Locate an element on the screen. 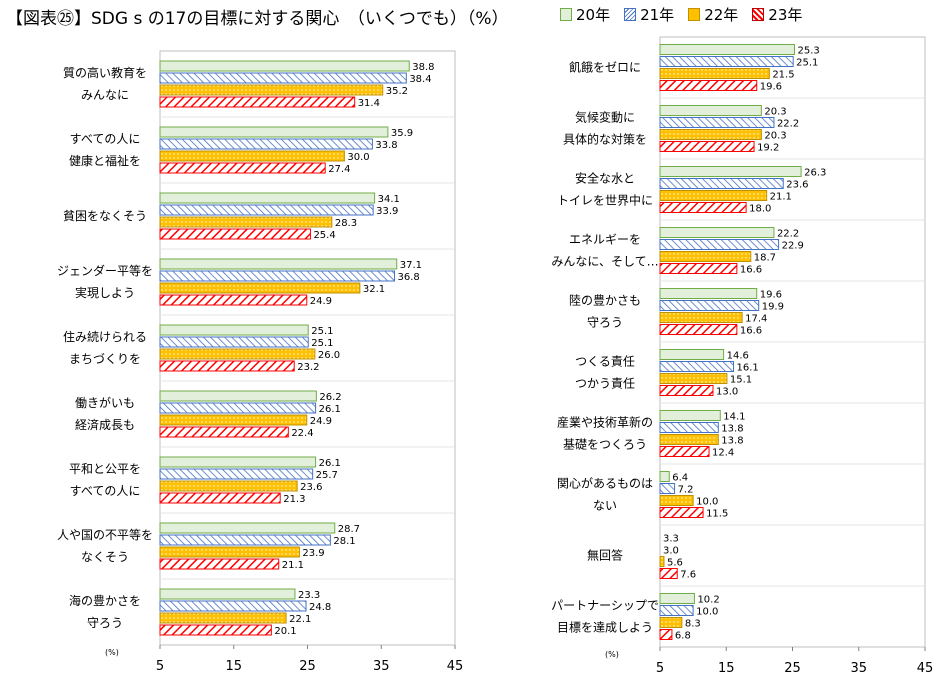 The width and height of the screenshot is (950, 689). data-label: 34.1 is located at coordinates (389, 199).